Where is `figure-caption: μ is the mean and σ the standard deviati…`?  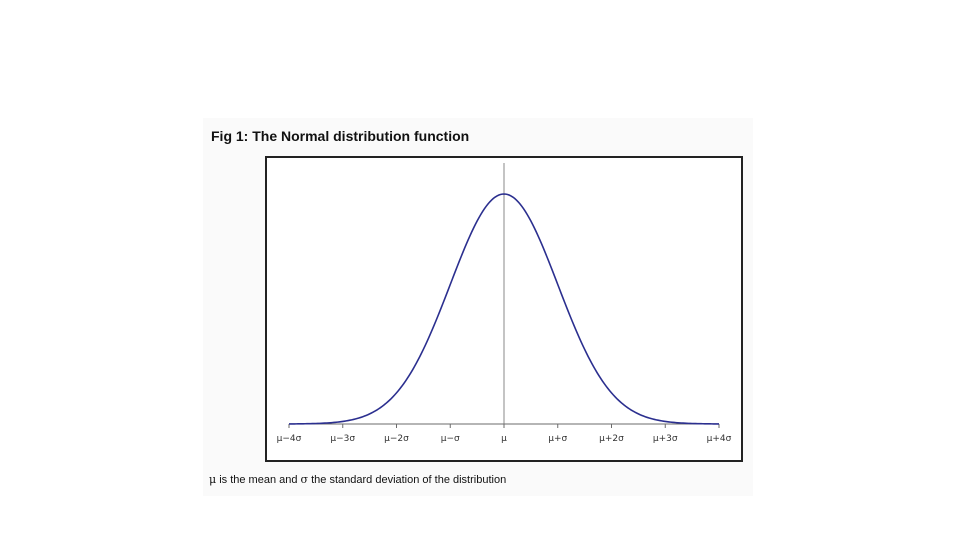
figure-caption: μ is the mean and σ the standard deviati… is located at coordinates (357, 479).